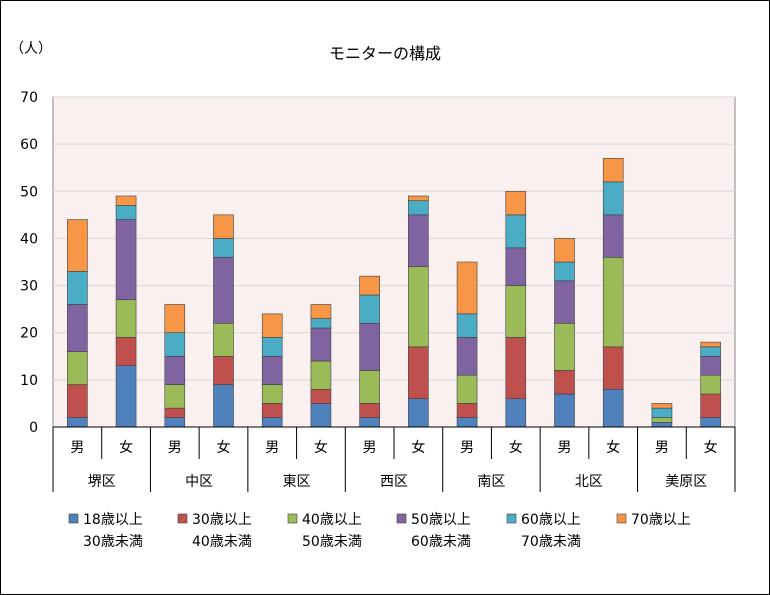  Describe the element at coordinates (113, 520) in the screenshot. I see `legend-label: 18歳以上` at that location.